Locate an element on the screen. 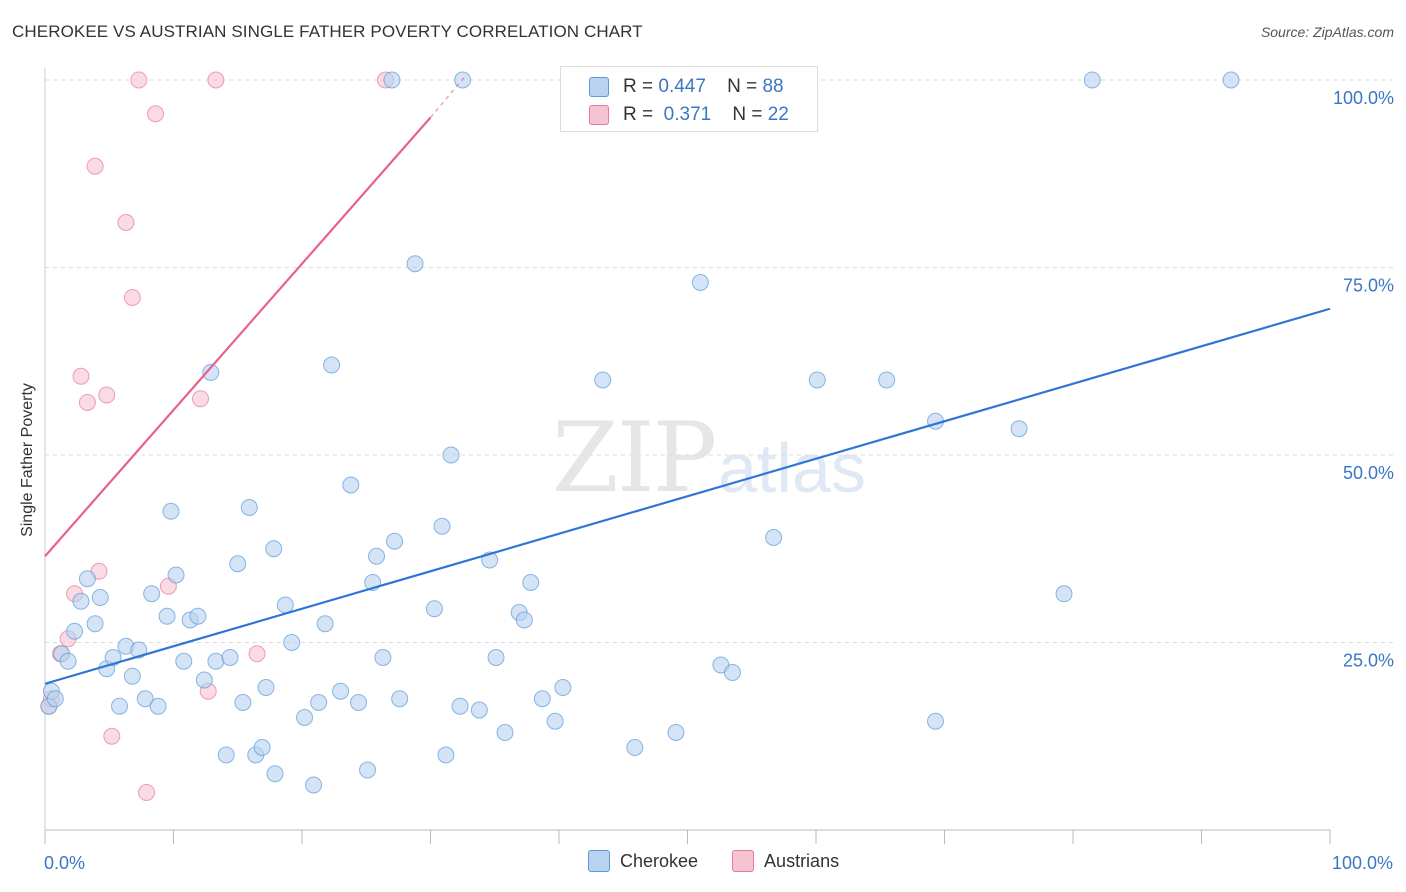 This screenshot has width=1406, height=892. legend-n-value: 22 is located at coordinates (778, 114).